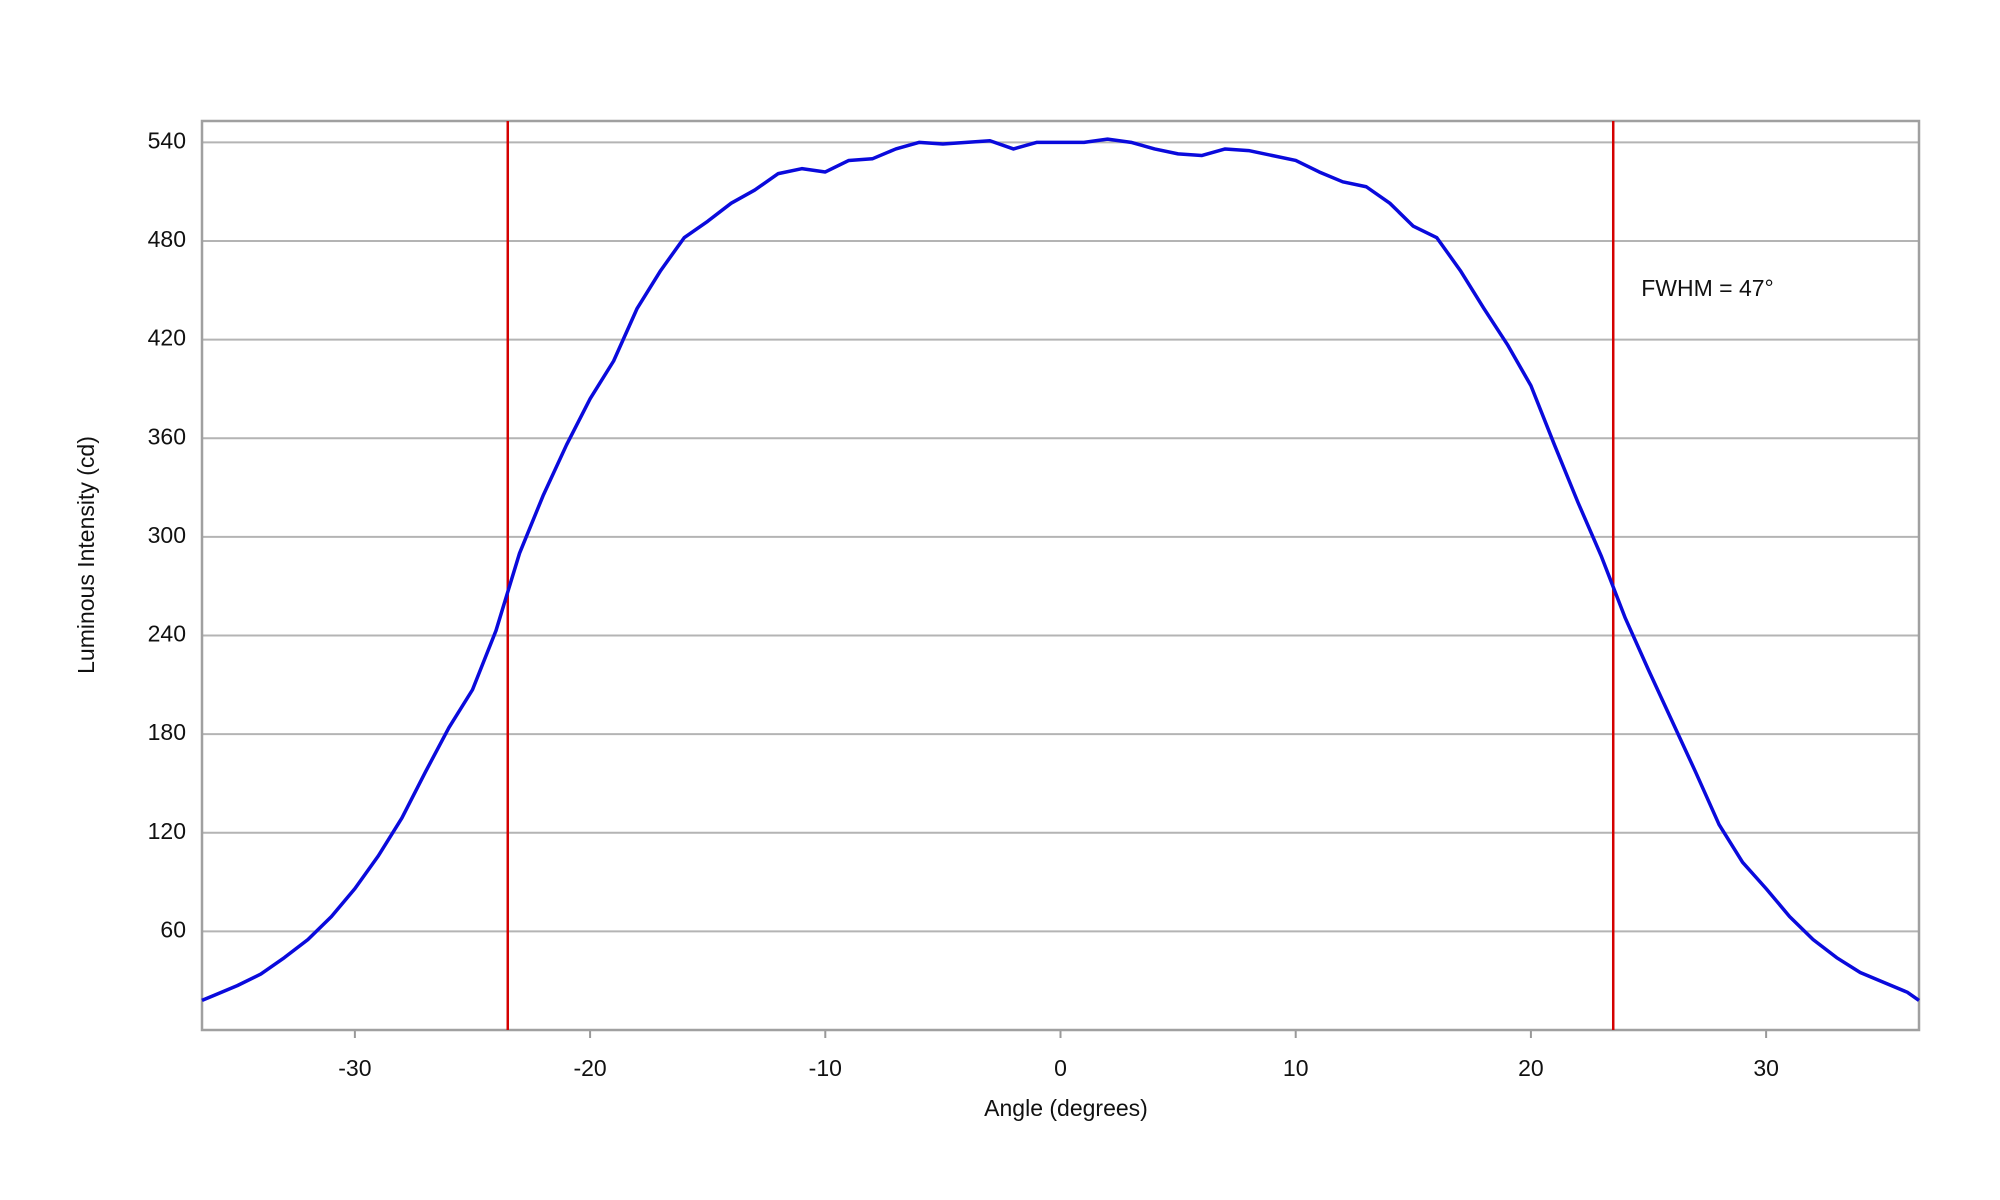  What do you see at coordinates (1066, 1108) in the screenshot?
I see `x-axis-title: Angle (degrees)` at bounding box center [1066, 1108].